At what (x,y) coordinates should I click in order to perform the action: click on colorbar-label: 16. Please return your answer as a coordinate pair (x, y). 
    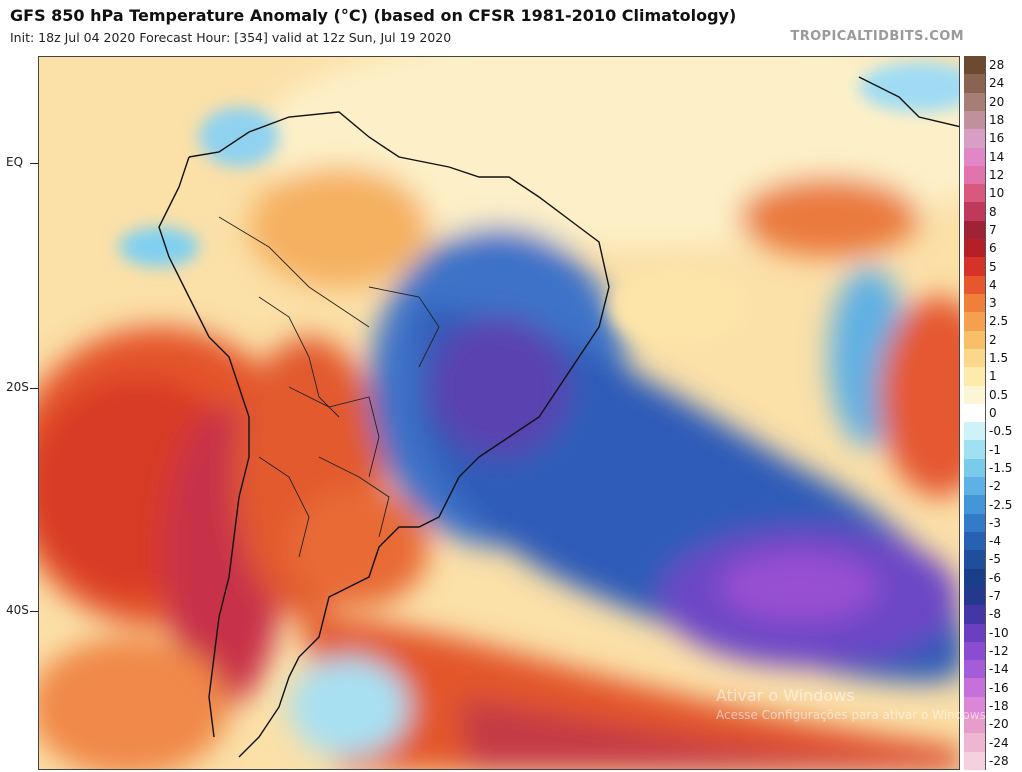
    Looking at the image, I should click on (997, 138).